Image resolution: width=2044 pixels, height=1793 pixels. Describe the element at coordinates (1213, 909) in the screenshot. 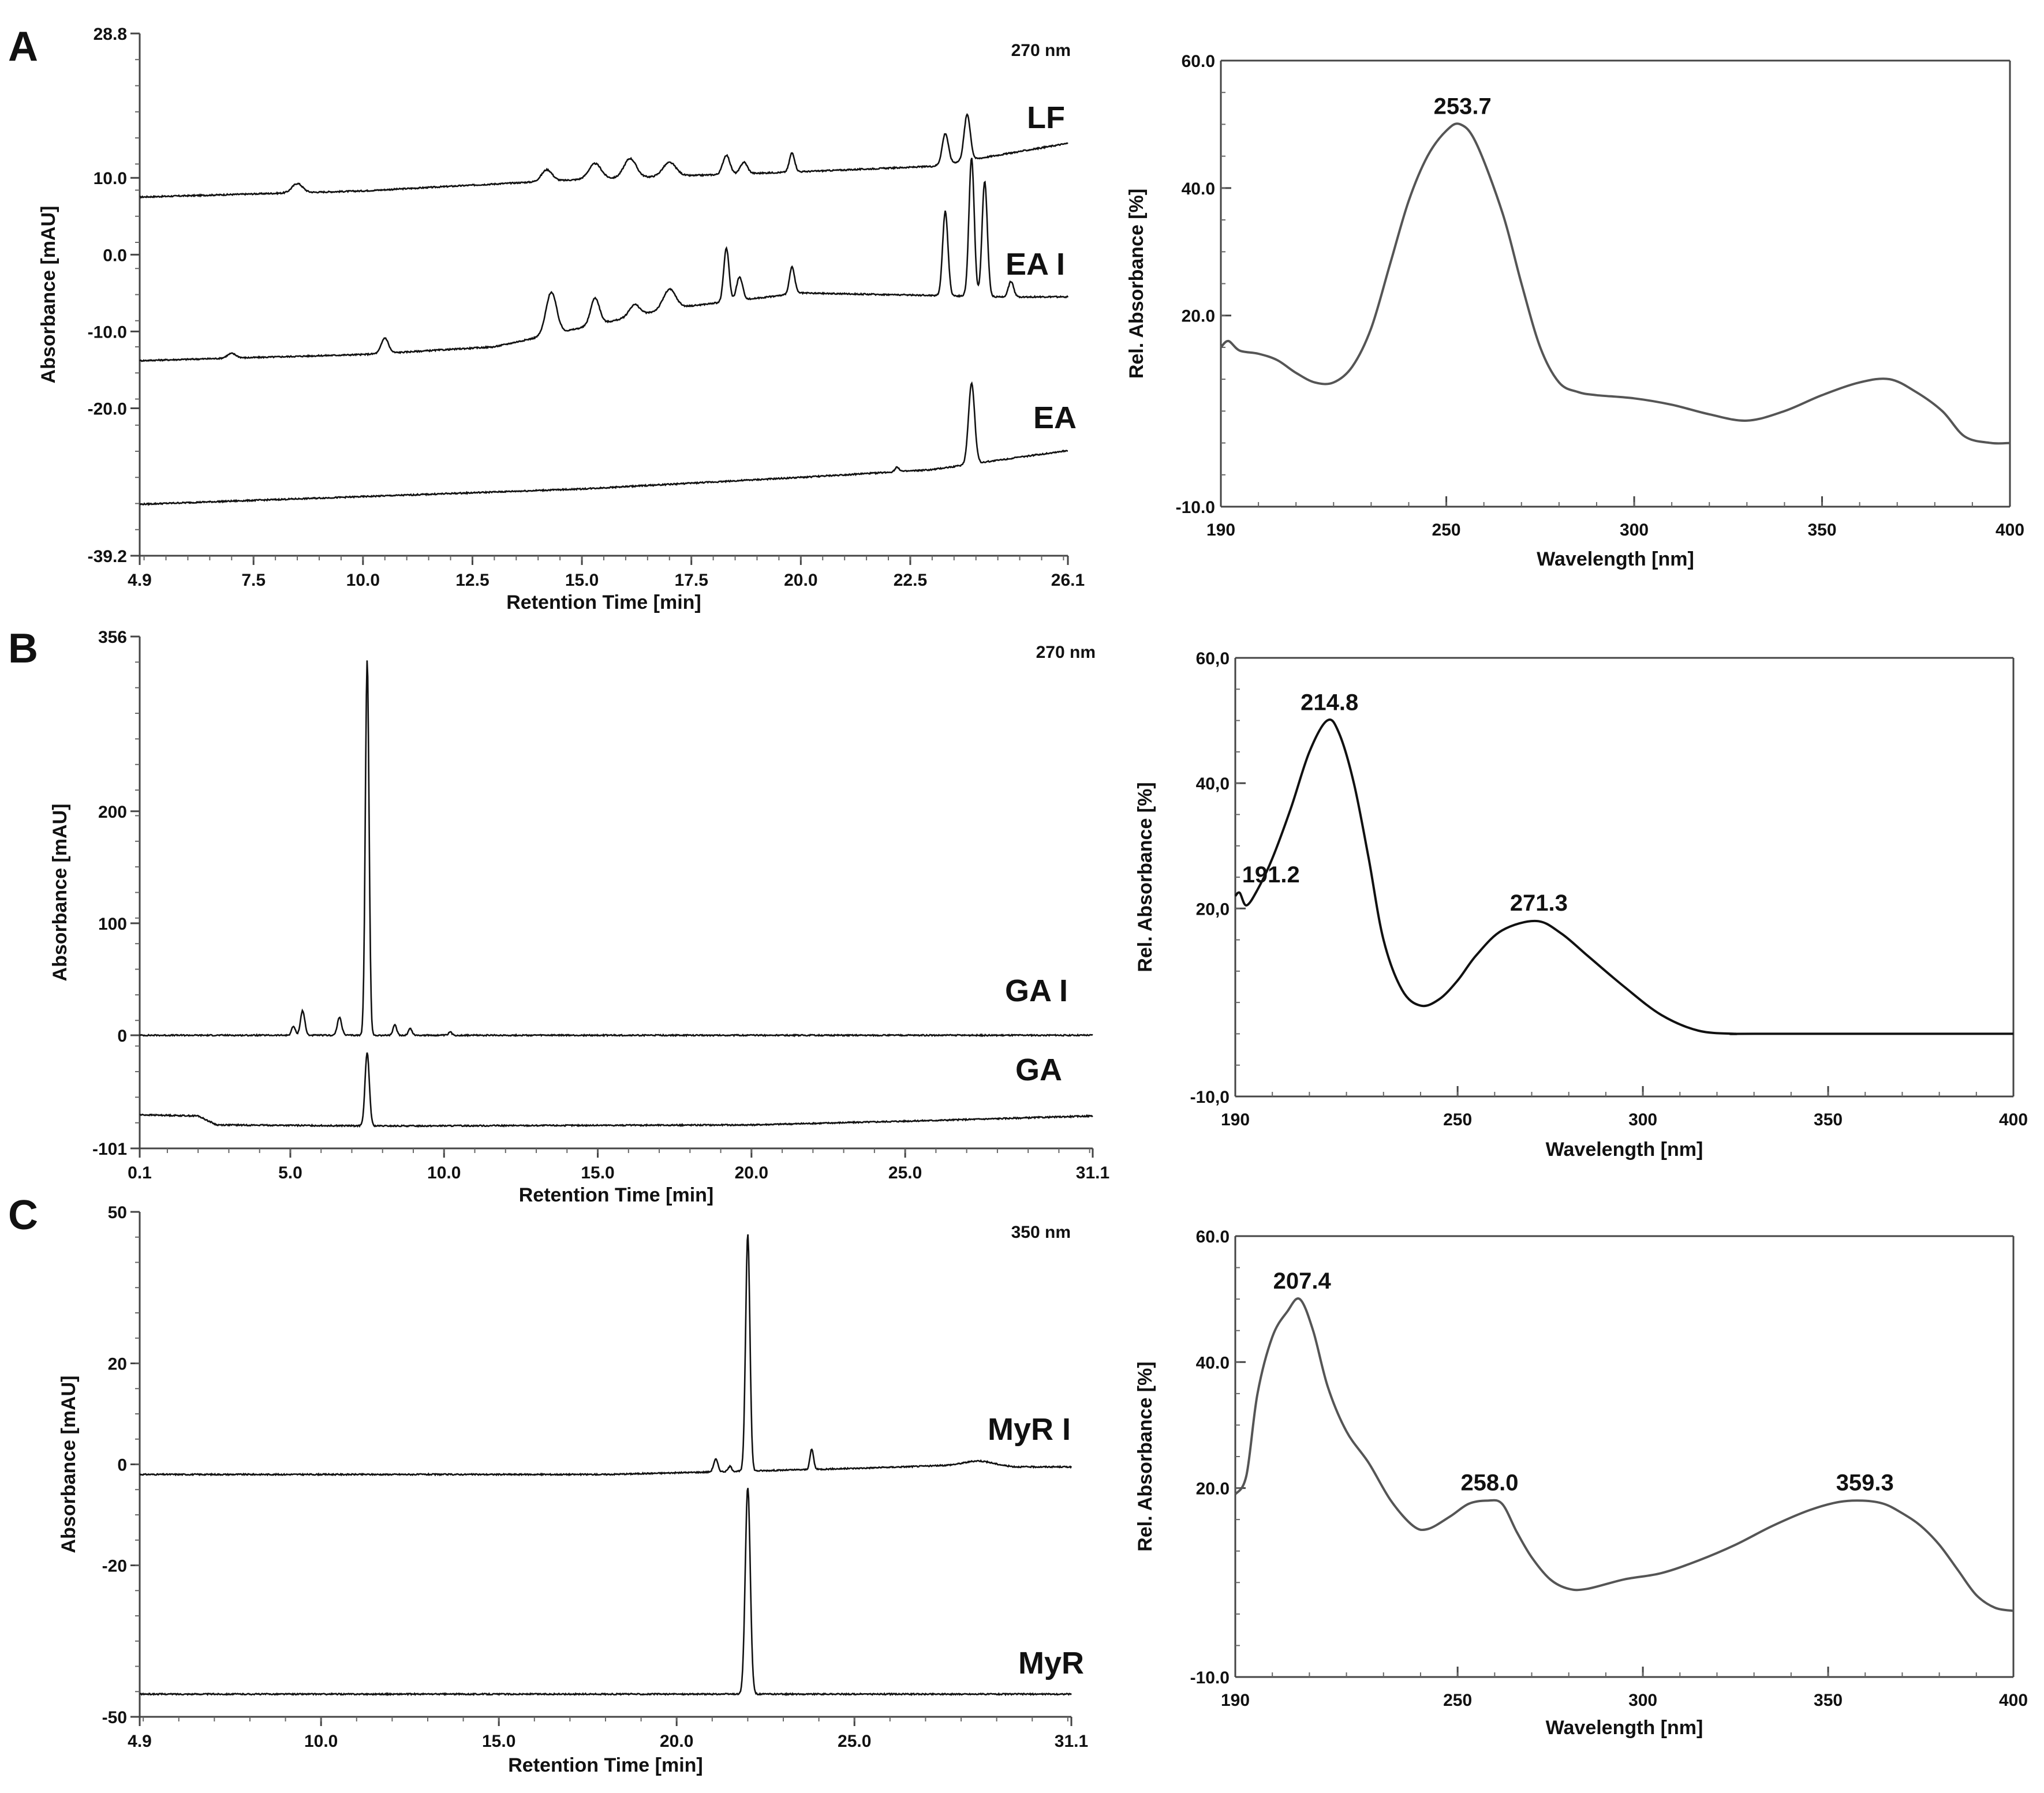

I see `y-tick-label: 20,0` at that location.